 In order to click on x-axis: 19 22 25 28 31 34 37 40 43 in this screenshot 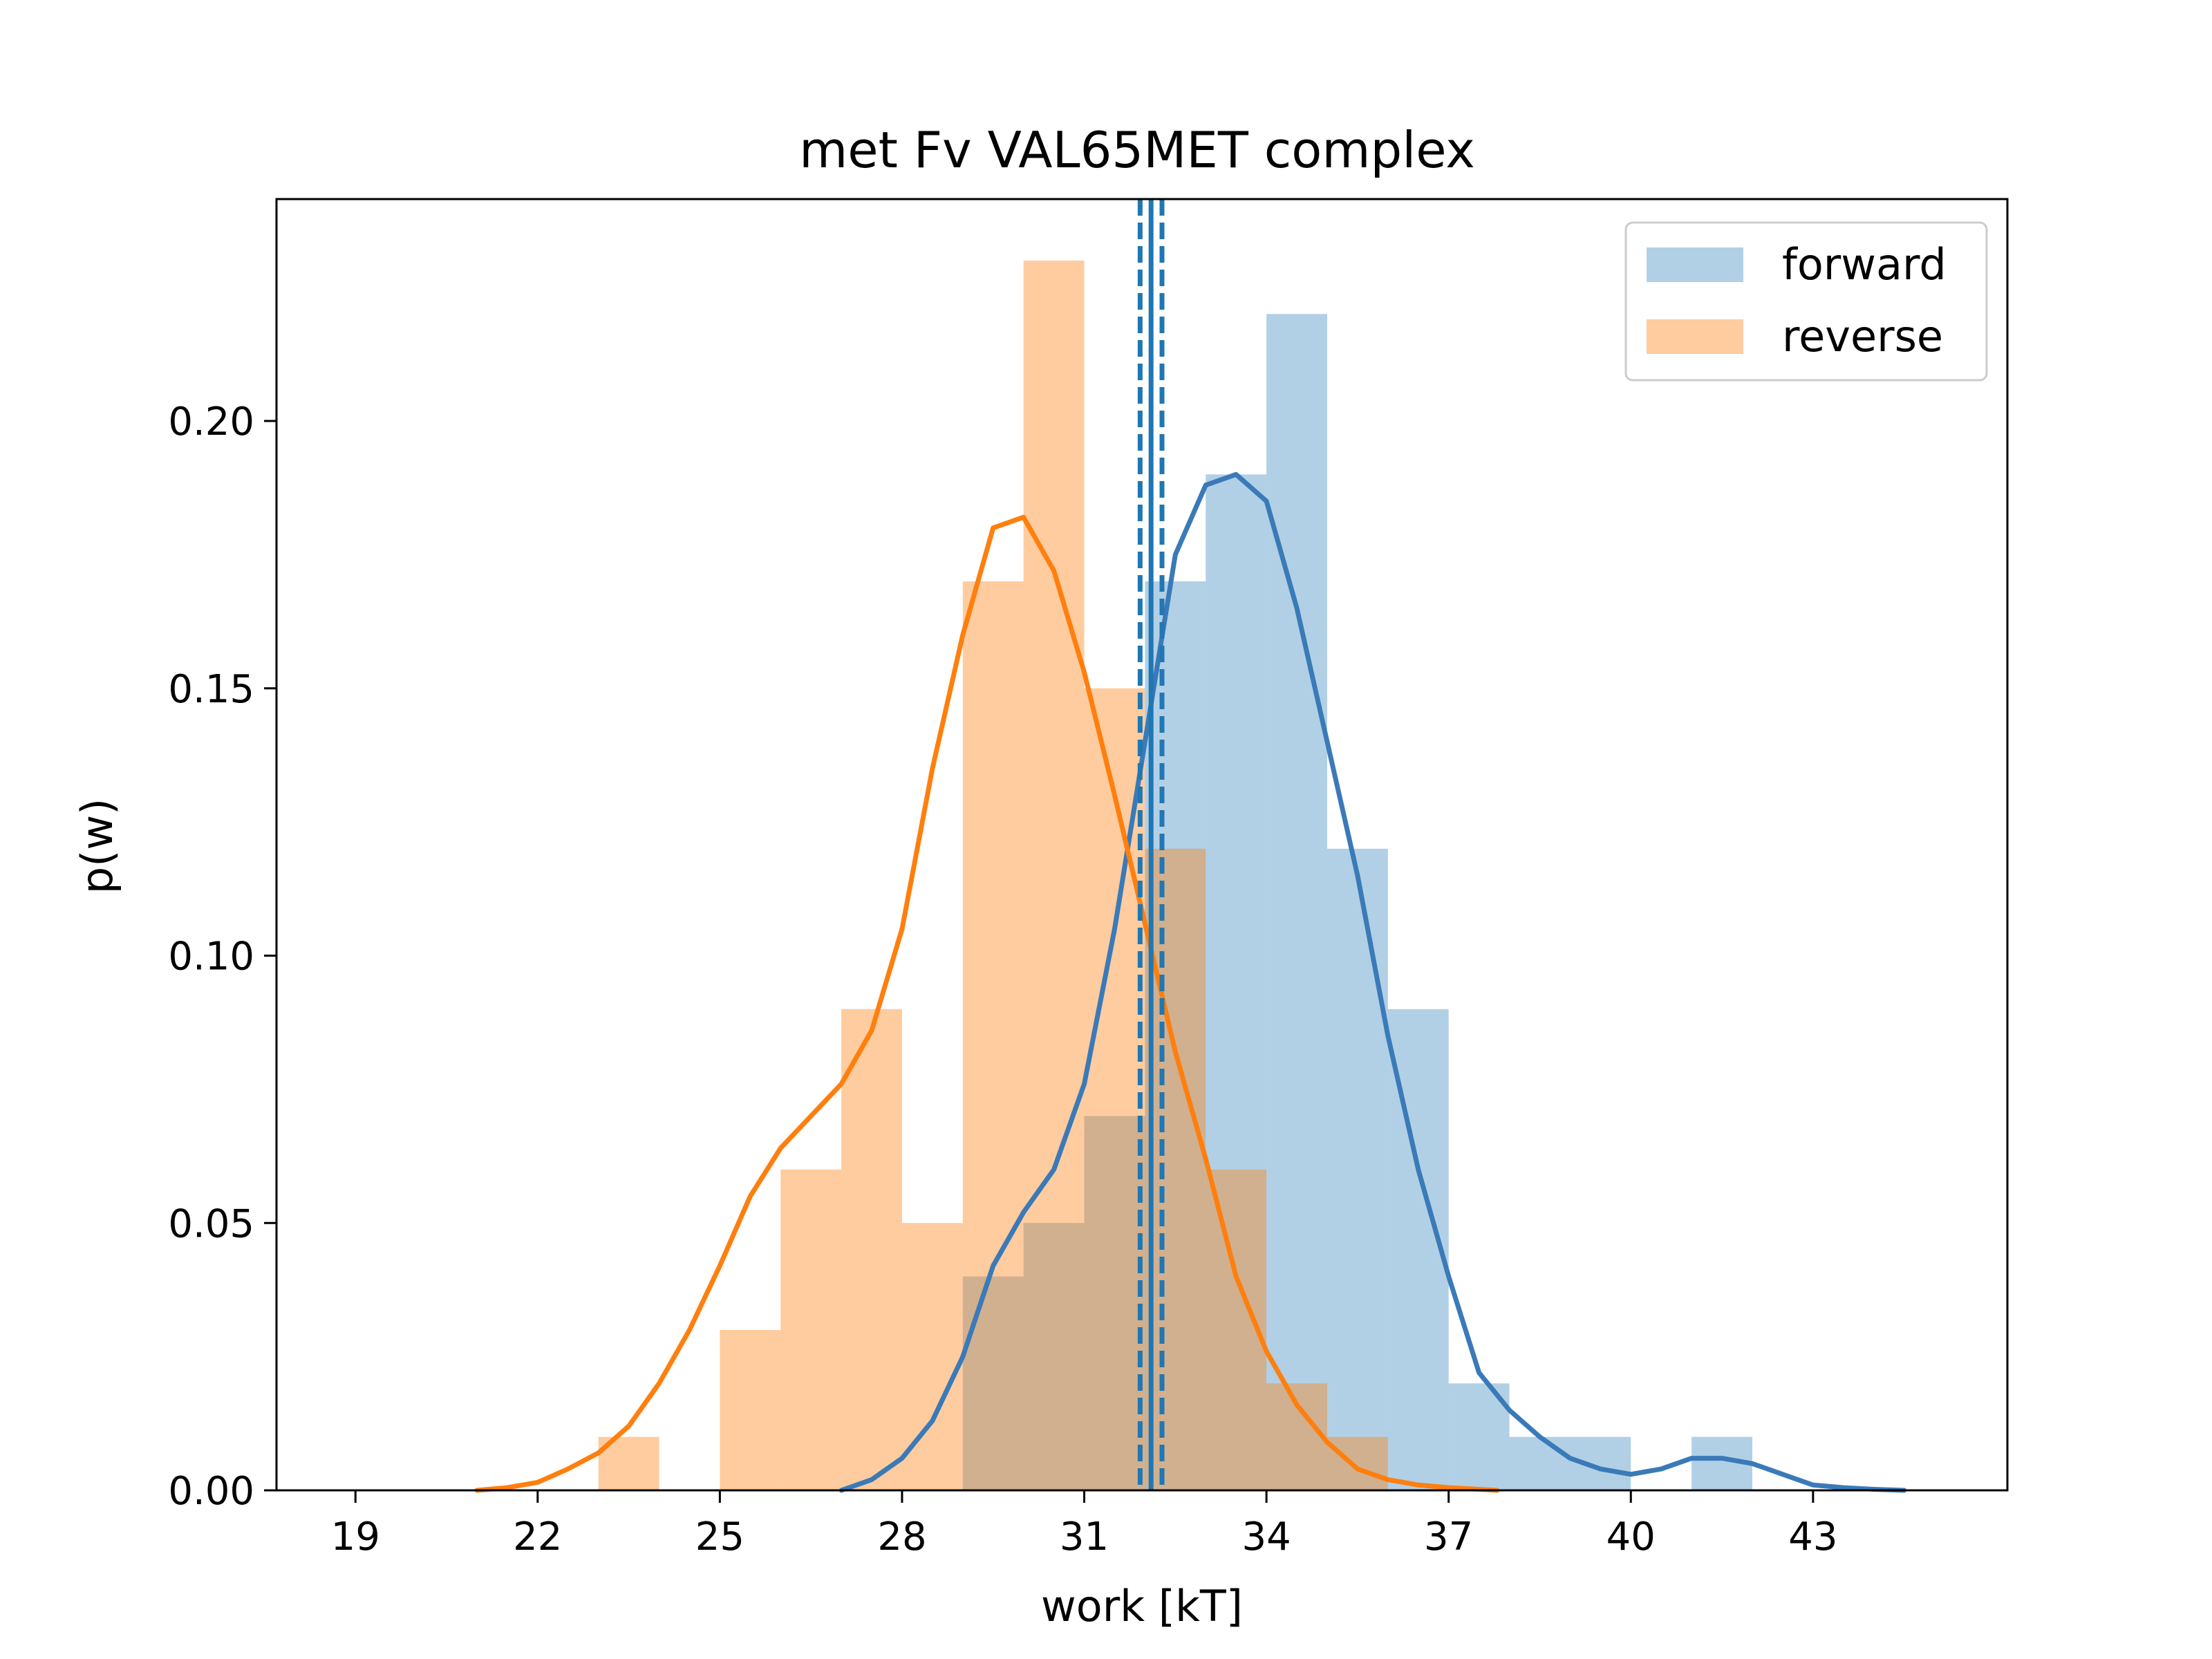, I will do `click(1084, 1525)`.